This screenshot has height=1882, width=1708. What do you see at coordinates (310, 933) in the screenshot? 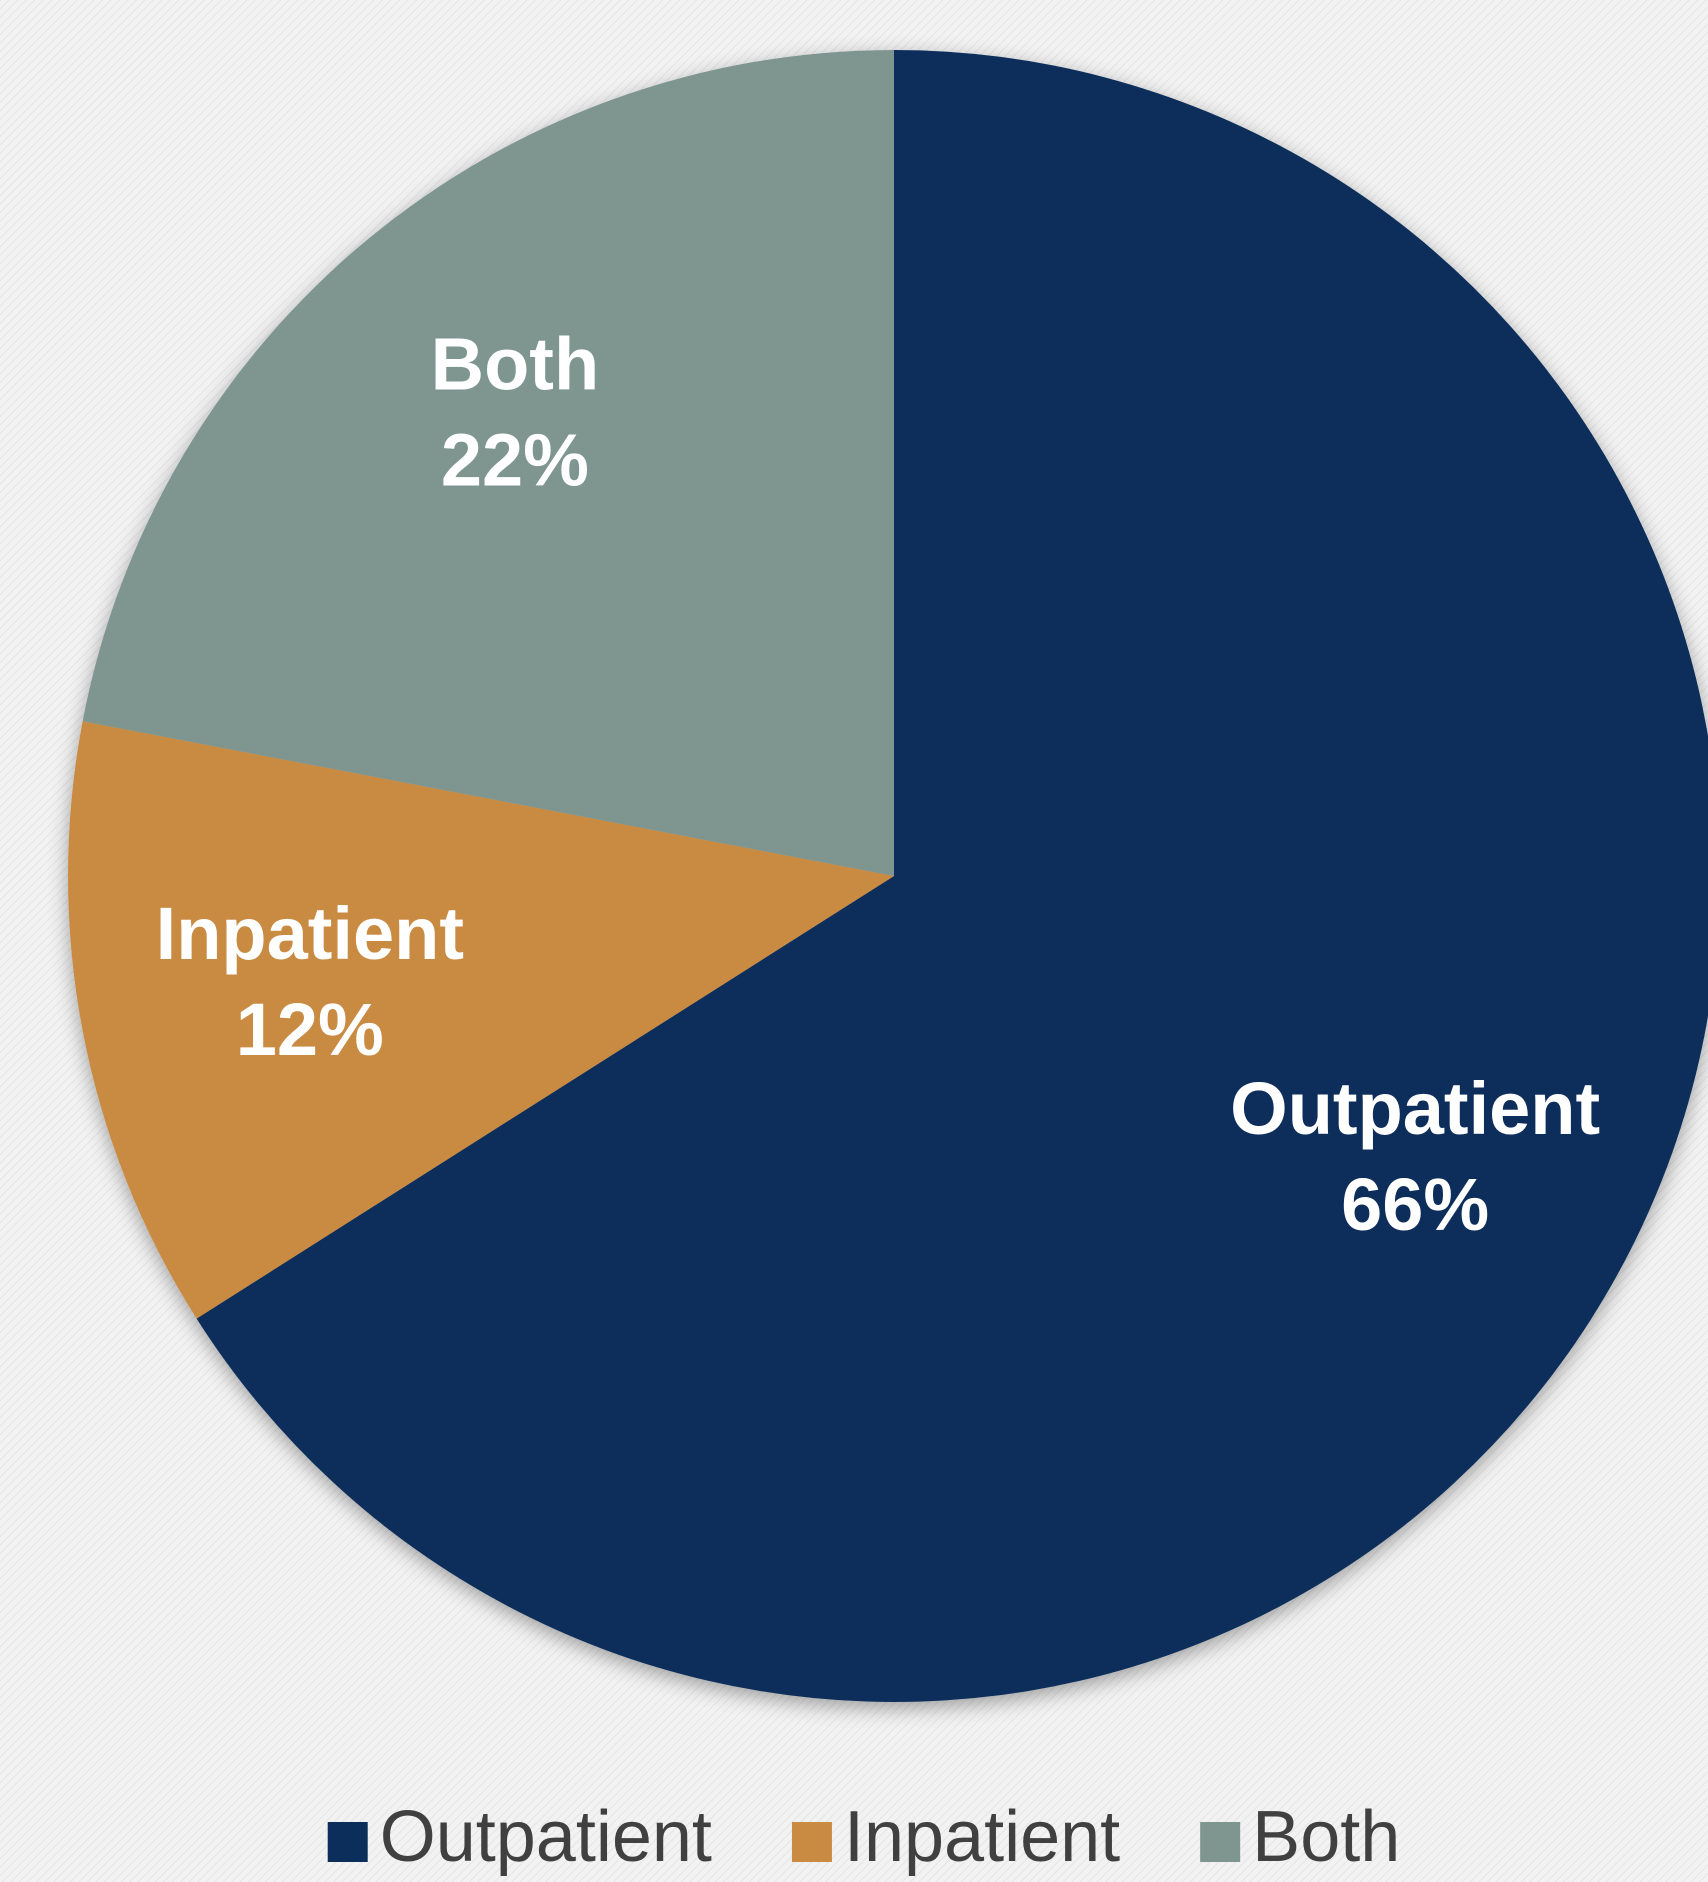
I see `data-label-name: Inpatient` at bounding box center [310, 933].